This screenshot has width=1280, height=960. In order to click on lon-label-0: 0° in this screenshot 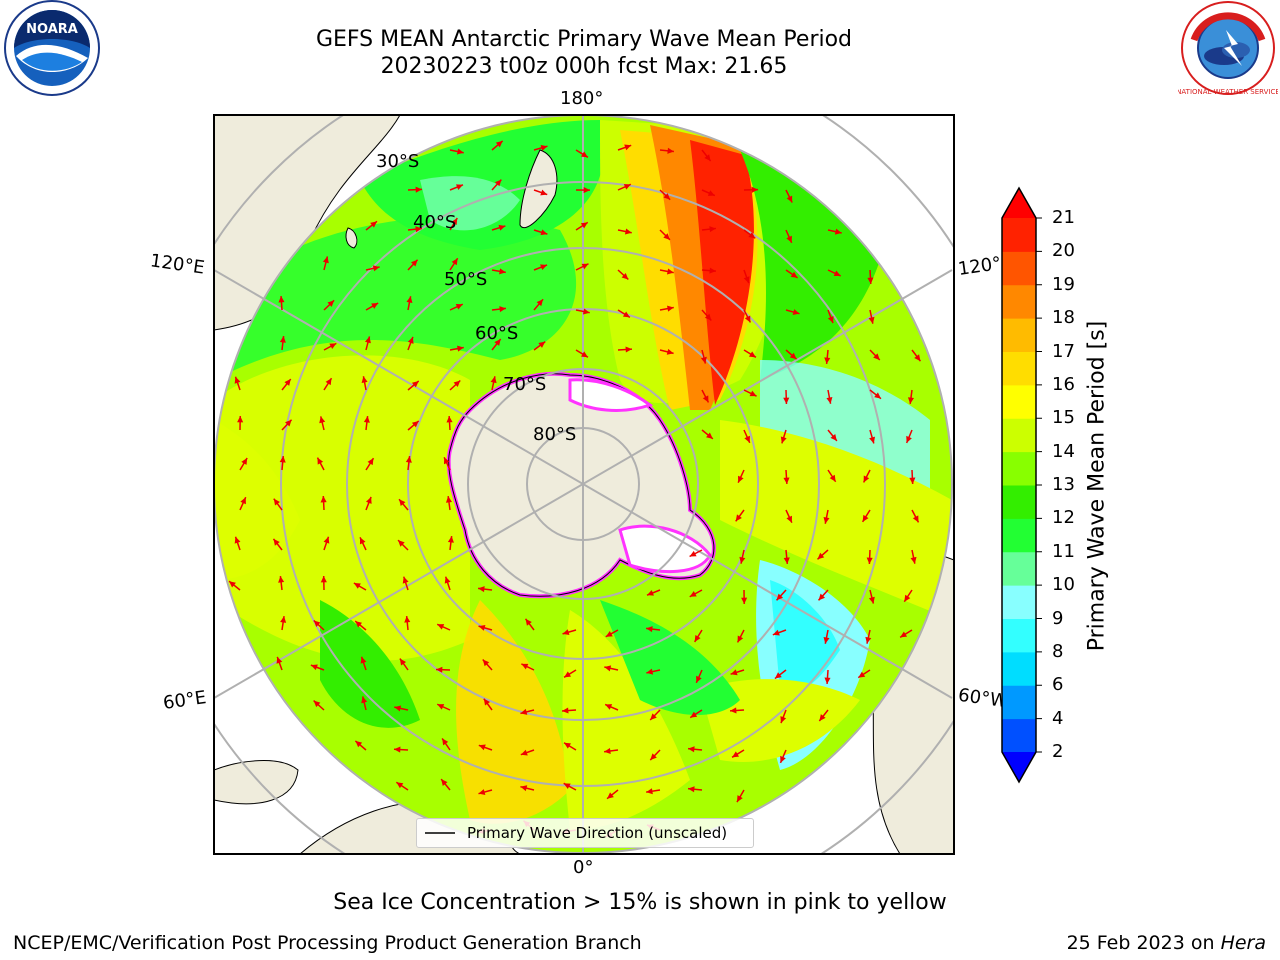, I will do `click(583, 867)`.